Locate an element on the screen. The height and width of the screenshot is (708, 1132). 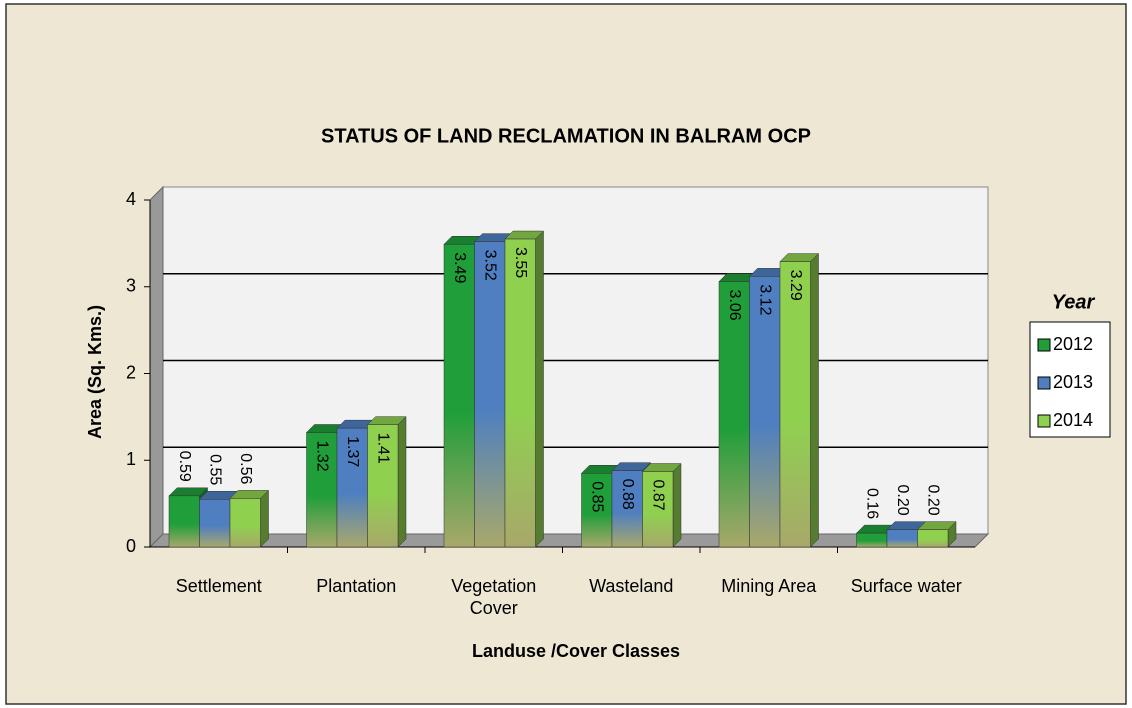
legend-label: 2012 is located at coordinates (1073, 344).